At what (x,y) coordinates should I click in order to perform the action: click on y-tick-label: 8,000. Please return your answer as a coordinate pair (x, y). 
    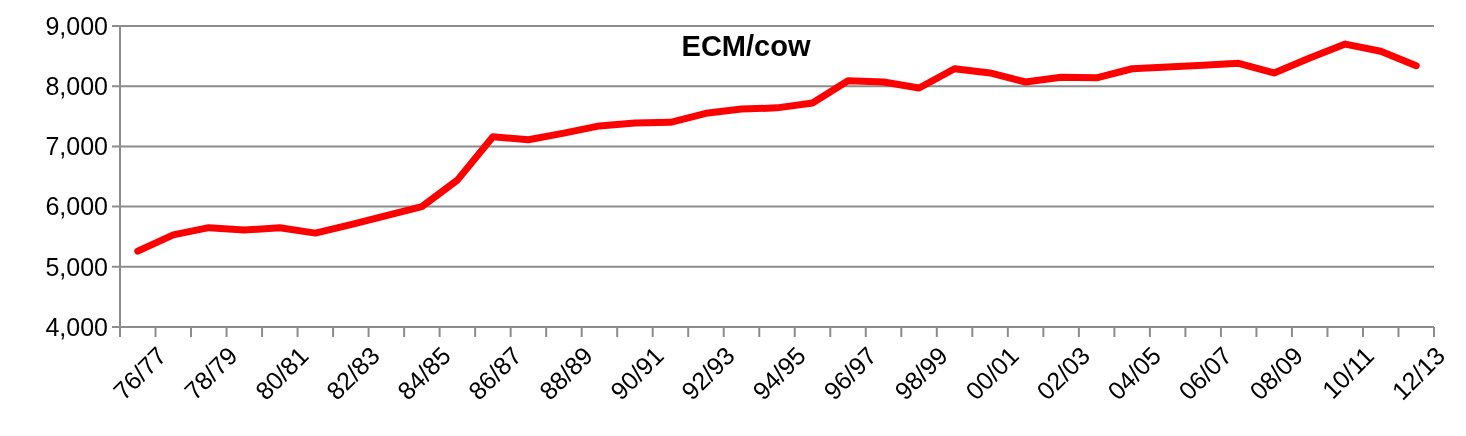
    Looking at the image, I should click on (76, 85).